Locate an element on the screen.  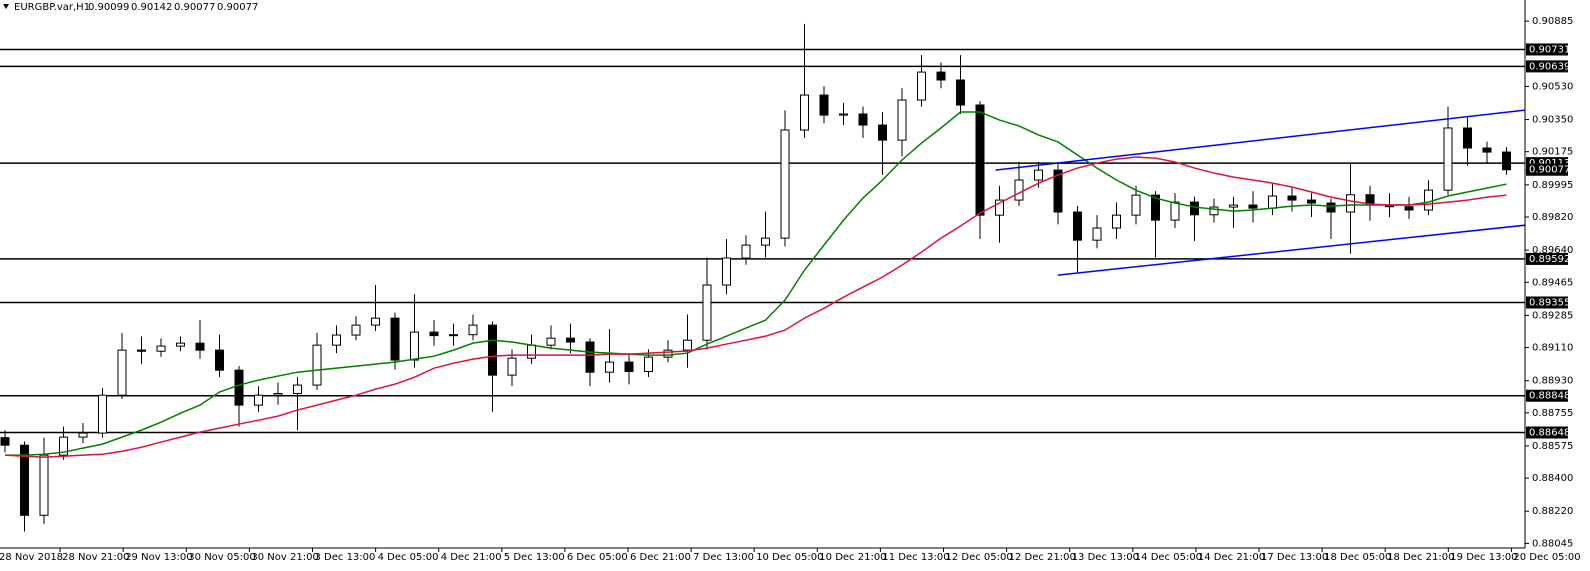
y-tick-label: 0.88755 is located at coordinates (1552, 413).